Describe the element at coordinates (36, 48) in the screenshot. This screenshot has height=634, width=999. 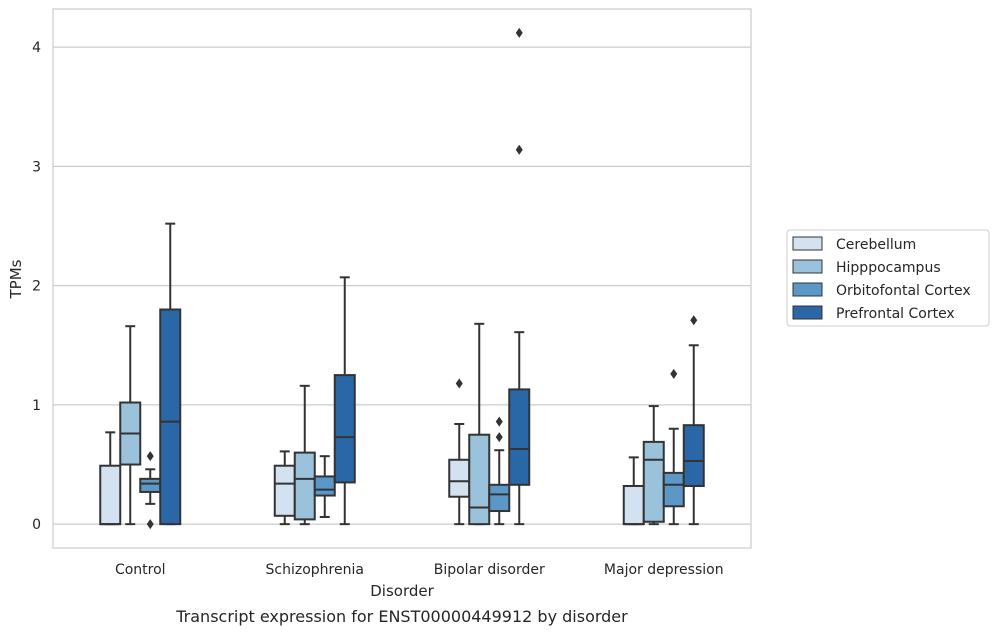
I see `y-tick-label-4: 4` at that location.